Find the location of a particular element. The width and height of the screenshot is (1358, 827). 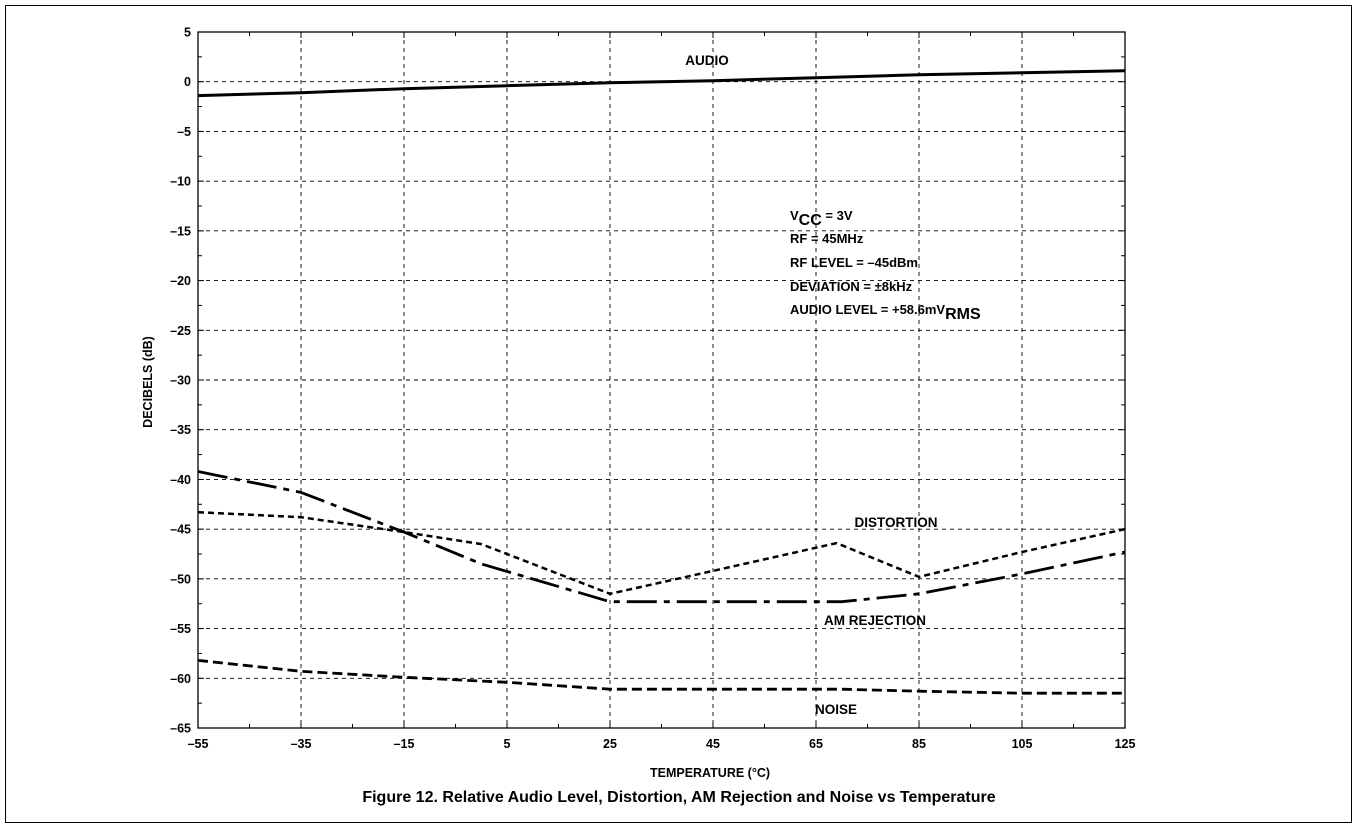

y-tick-label: –30 is located at coordinates (180, 381).